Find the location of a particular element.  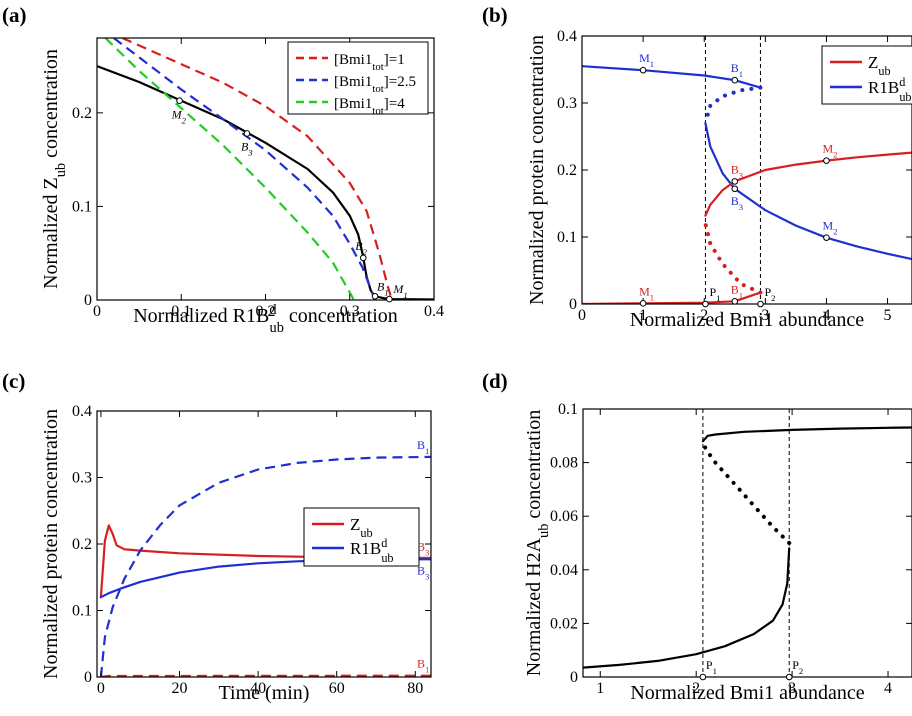

legend-label: R1Bd ub is located at coordinates (372, 550).